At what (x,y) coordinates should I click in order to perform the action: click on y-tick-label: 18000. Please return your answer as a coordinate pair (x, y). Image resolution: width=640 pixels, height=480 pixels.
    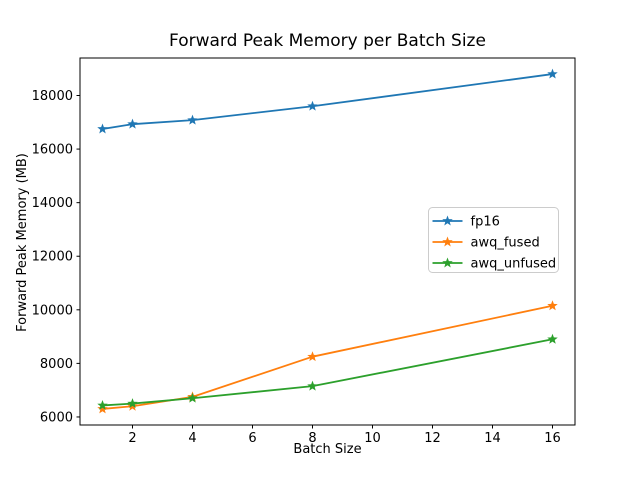
    Looking at the image, I should click on (52, 96).